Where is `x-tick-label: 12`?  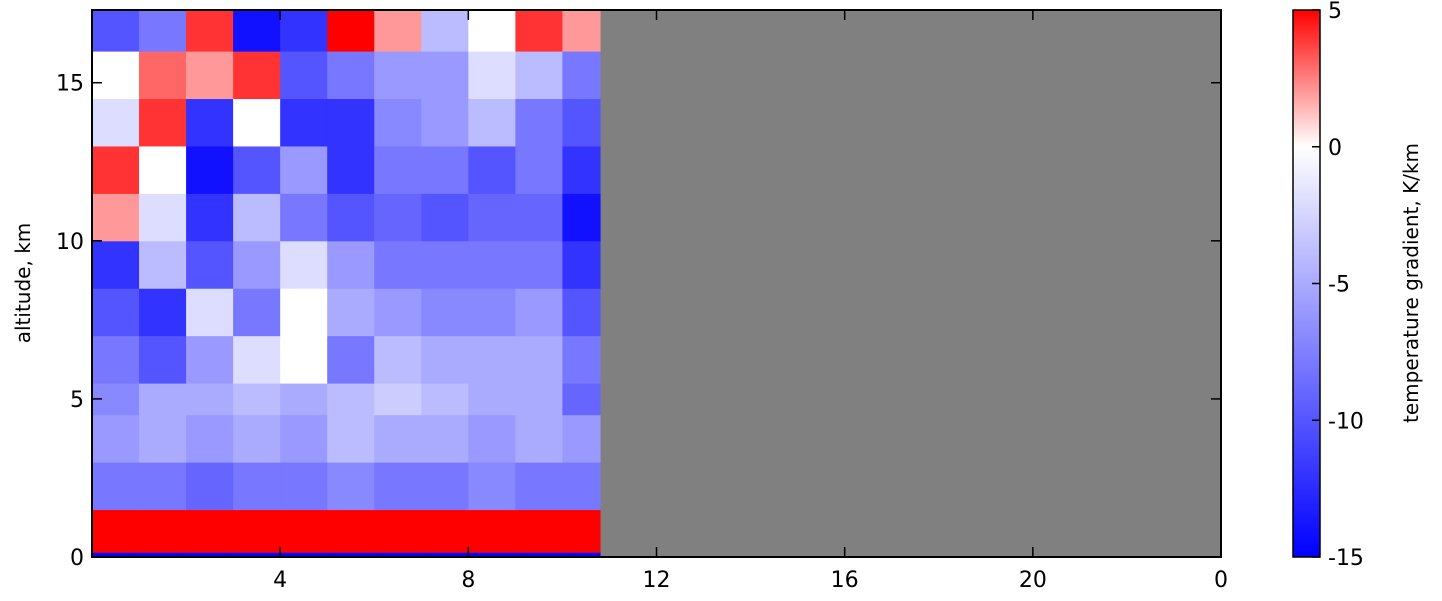 x-tick-label: 12 is located at coordinates (657, 580).